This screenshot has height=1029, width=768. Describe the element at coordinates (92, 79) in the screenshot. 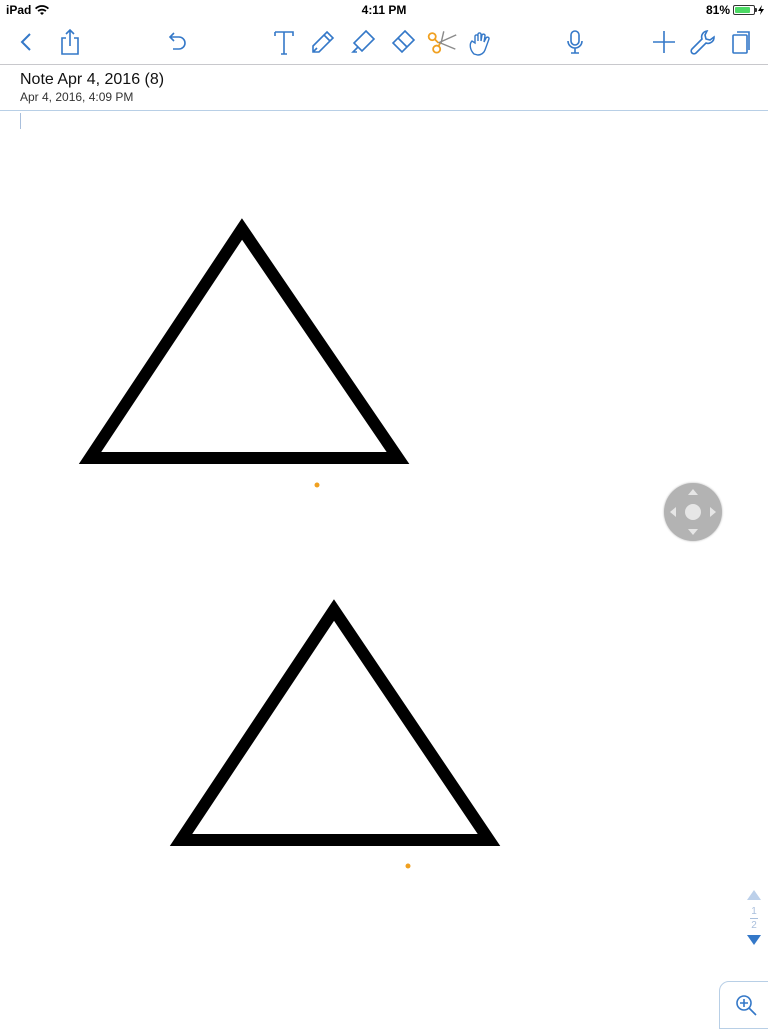

I see `note-title: Note Apr 4, 2016 (8)` at that location.